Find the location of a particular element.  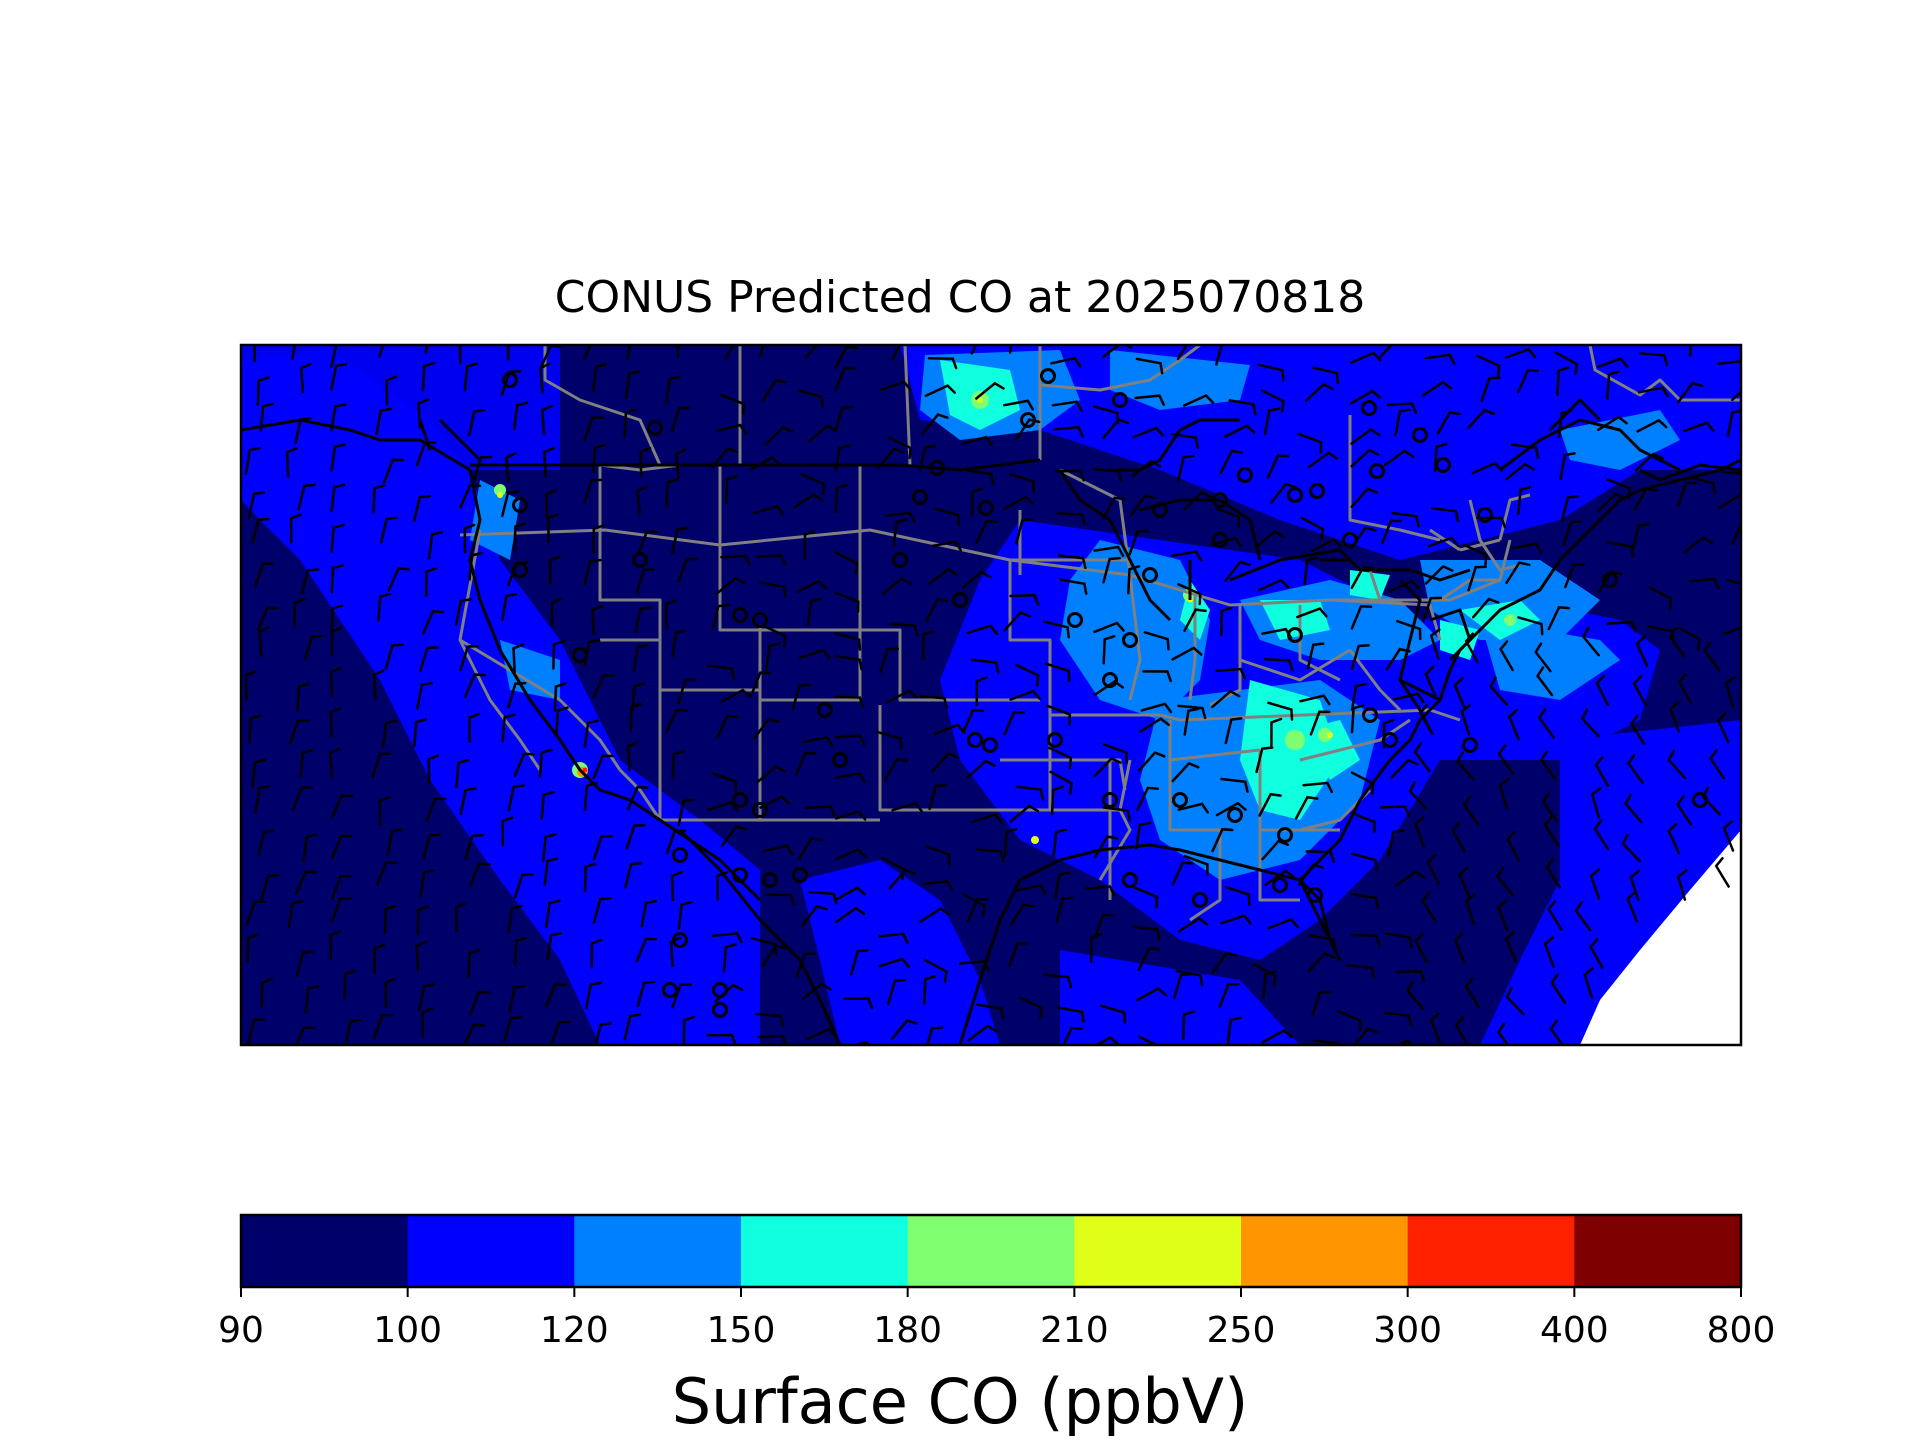

colorbar-frame is located at coordinates (991, 1251).